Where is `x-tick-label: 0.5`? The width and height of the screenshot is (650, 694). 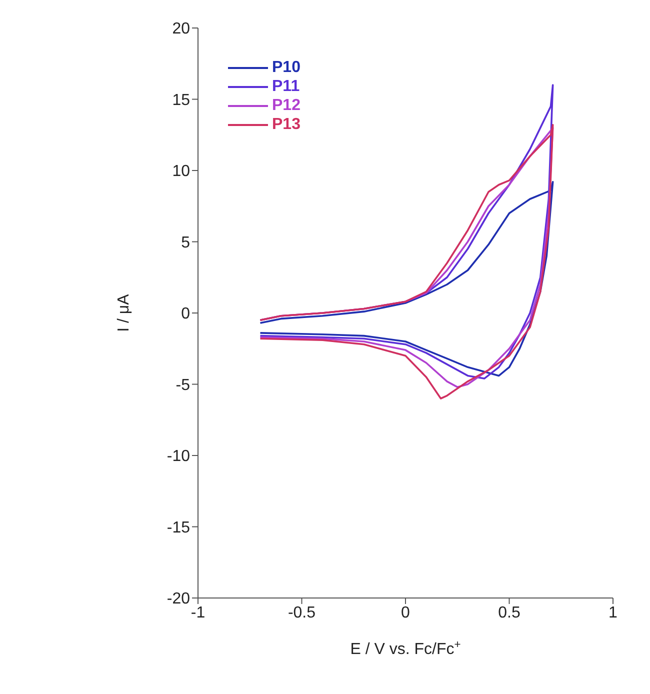 x-tick-label: 0.5 is located at coordinates (509, 613).